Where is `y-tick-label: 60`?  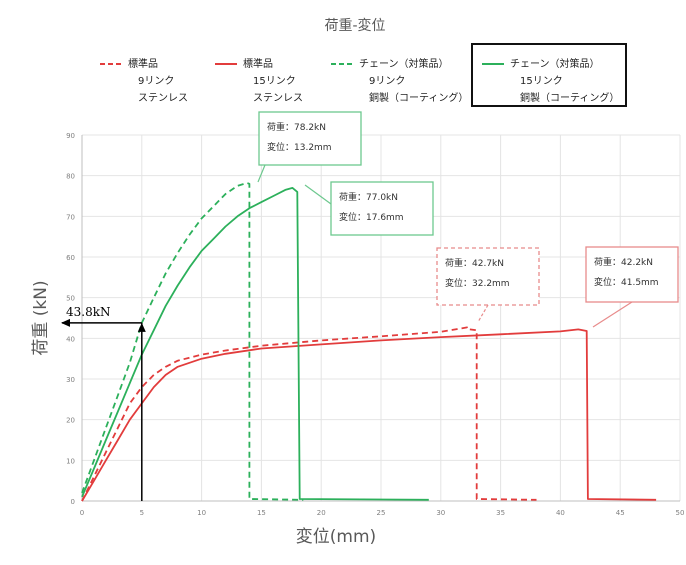 y-tick-label: 60 is located at coordinates (70, 258).